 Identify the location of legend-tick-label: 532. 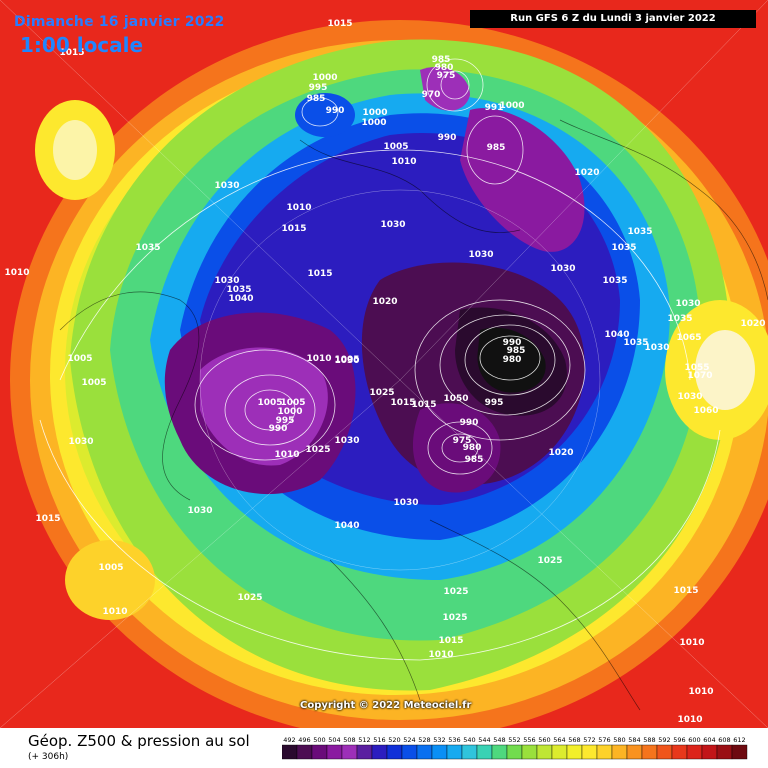
(439, 740).